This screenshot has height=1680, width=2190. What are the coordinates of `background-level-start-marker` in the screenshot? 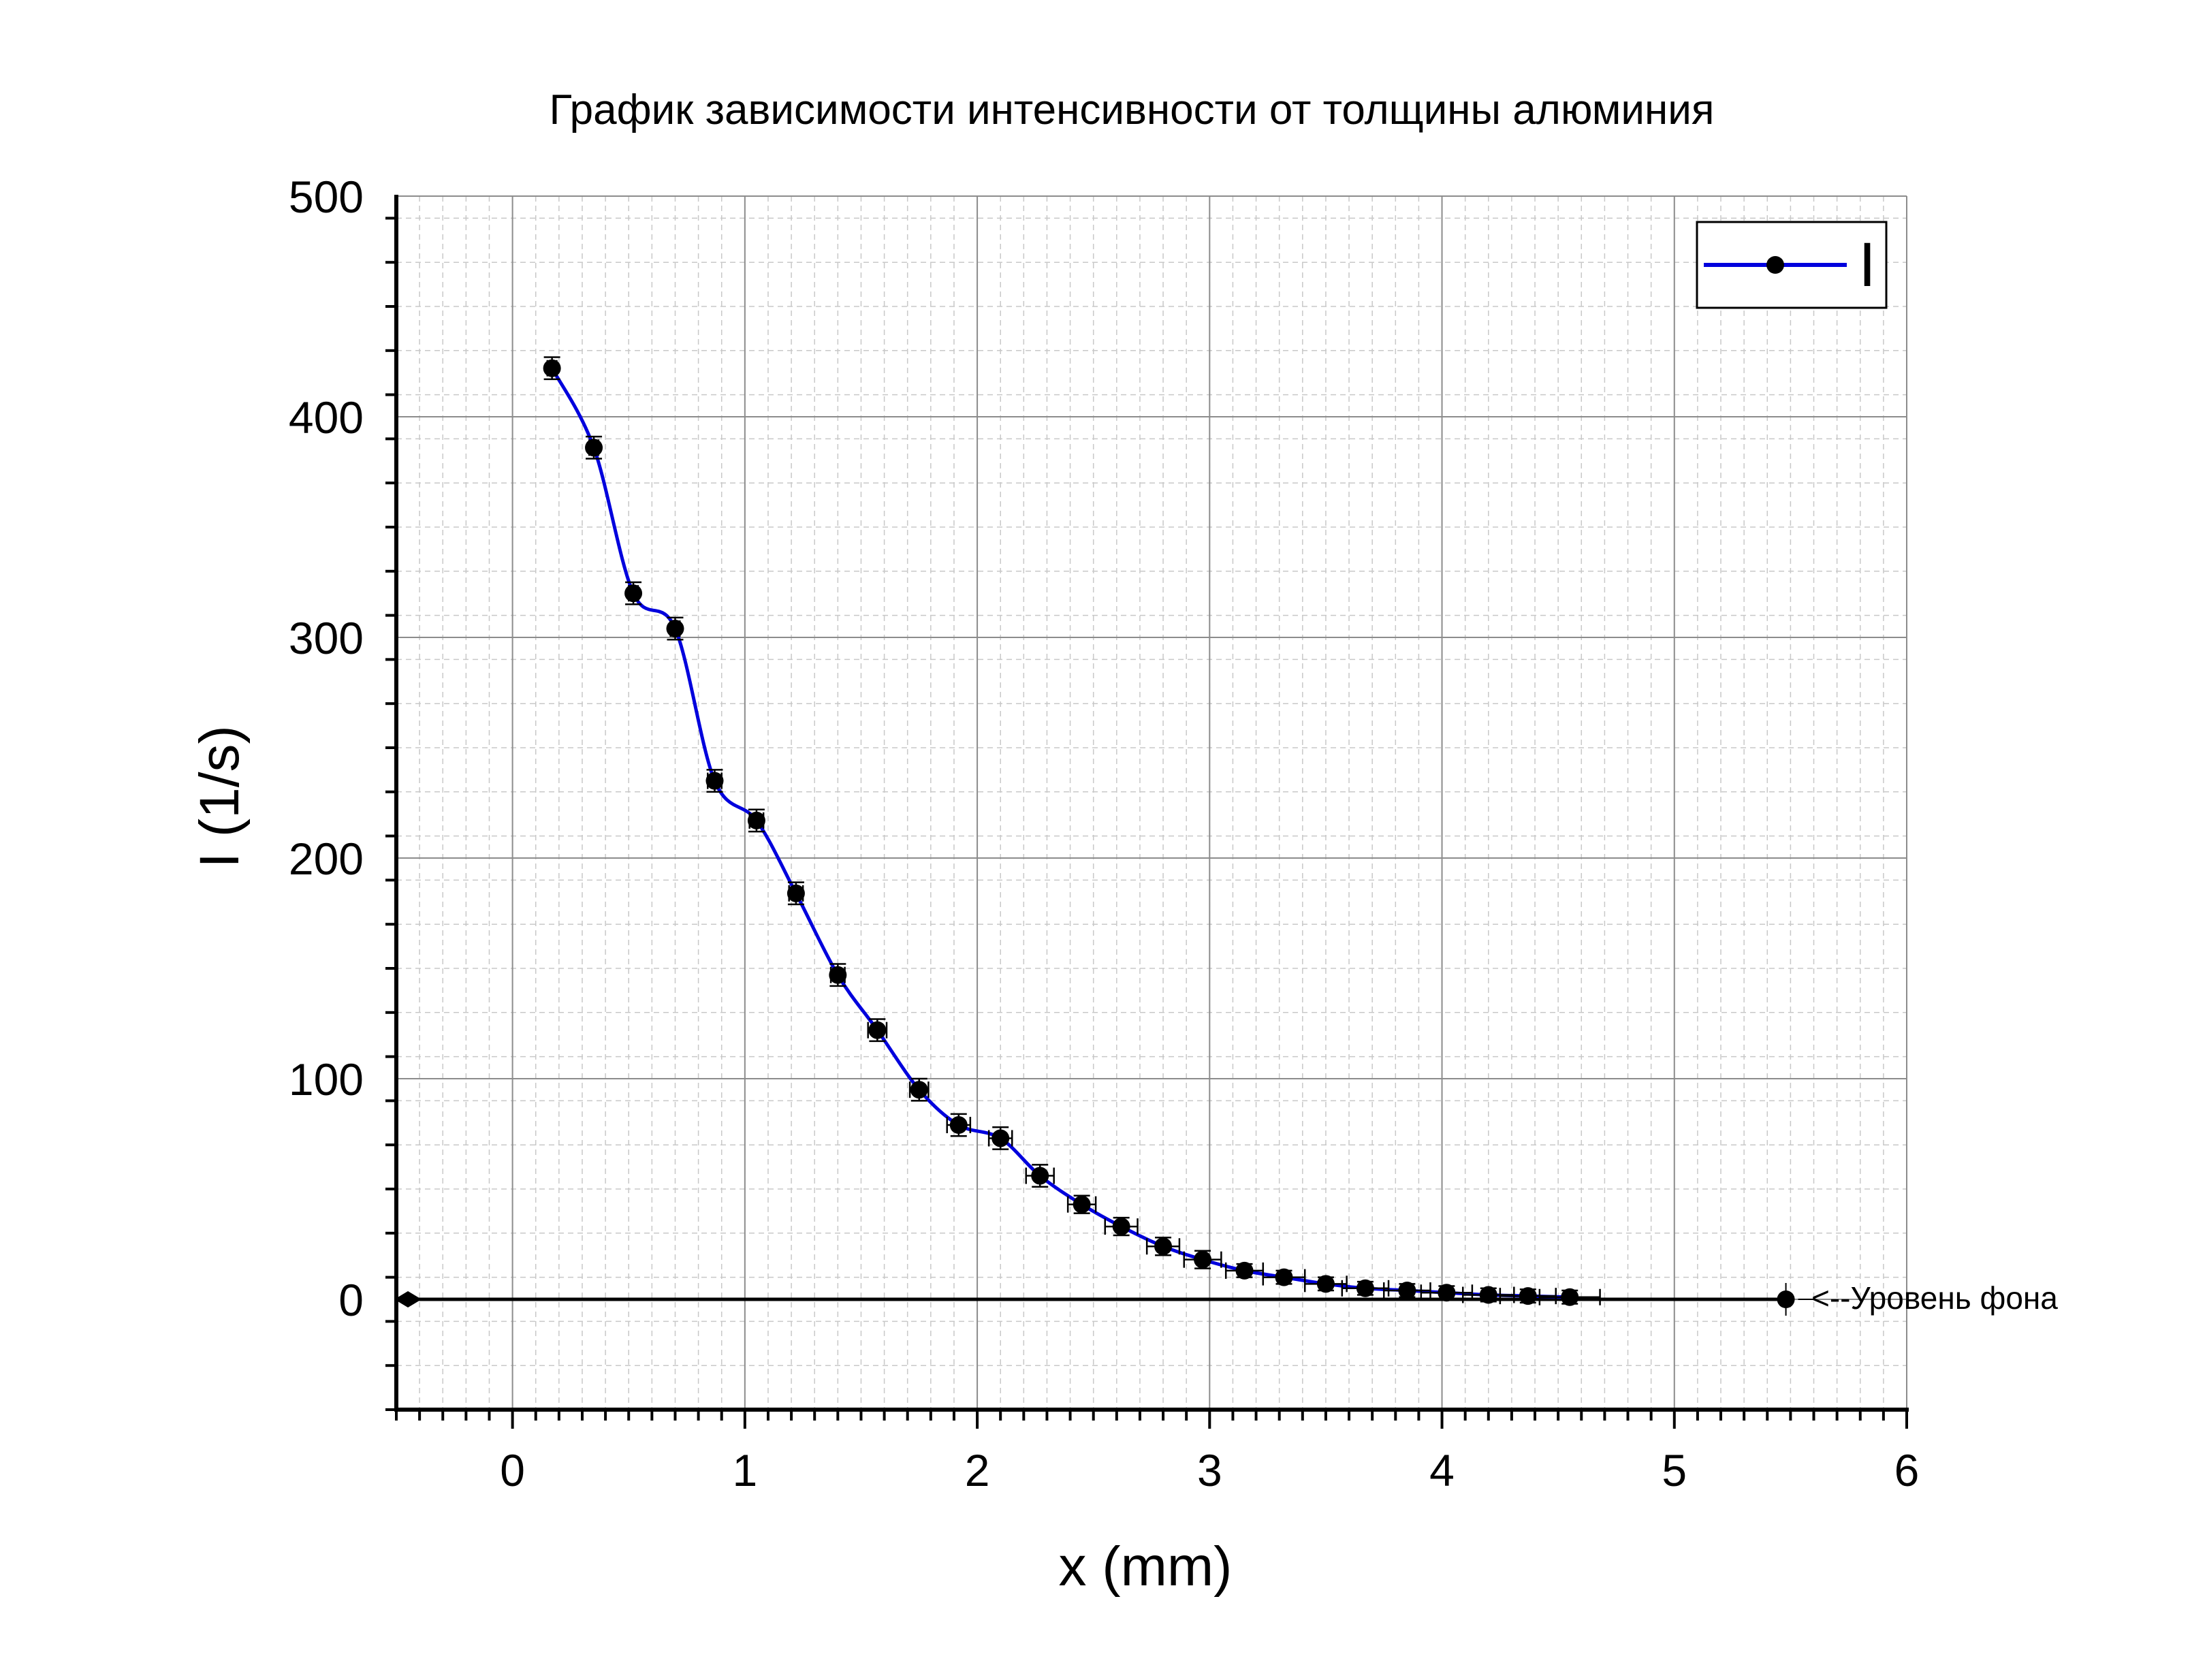 It's located at (408, 1299).